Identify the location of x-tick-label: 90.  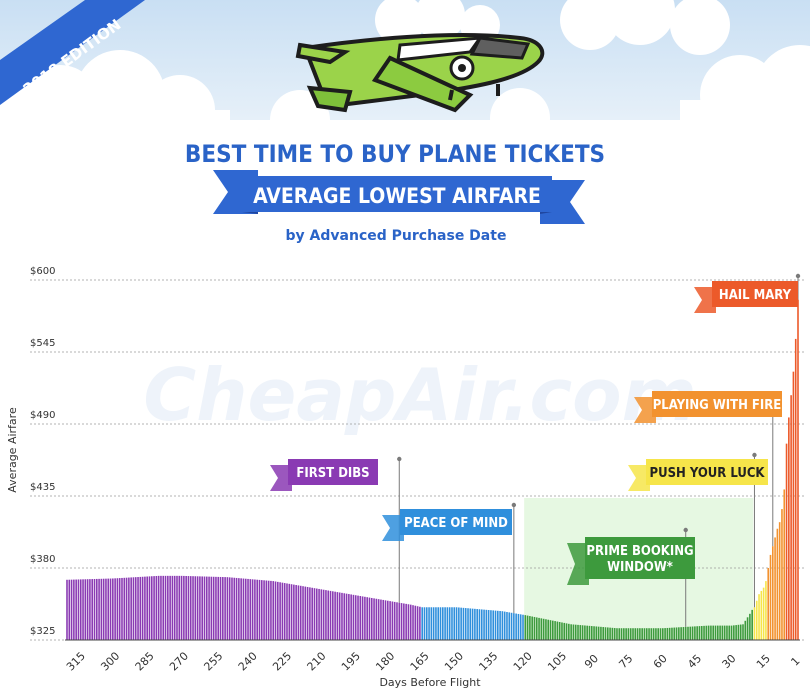
(591, 661).